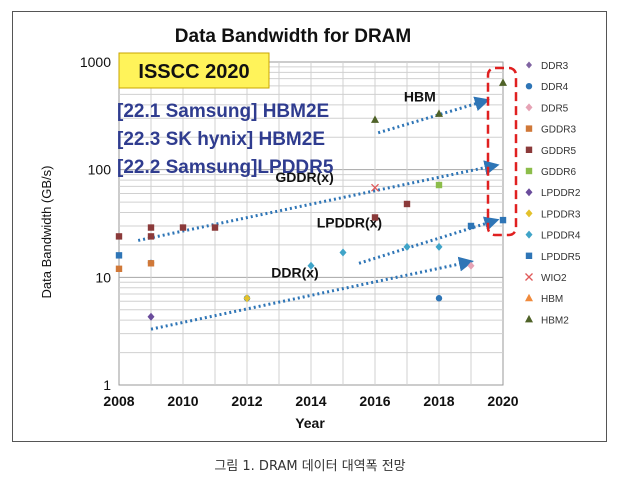 Image resolution: width=620 pixels, height=484 pixels. Describe the element at coordinates (555, 66) in the screenshot. I see `legend-label-ddr3: DDR3` at that location.